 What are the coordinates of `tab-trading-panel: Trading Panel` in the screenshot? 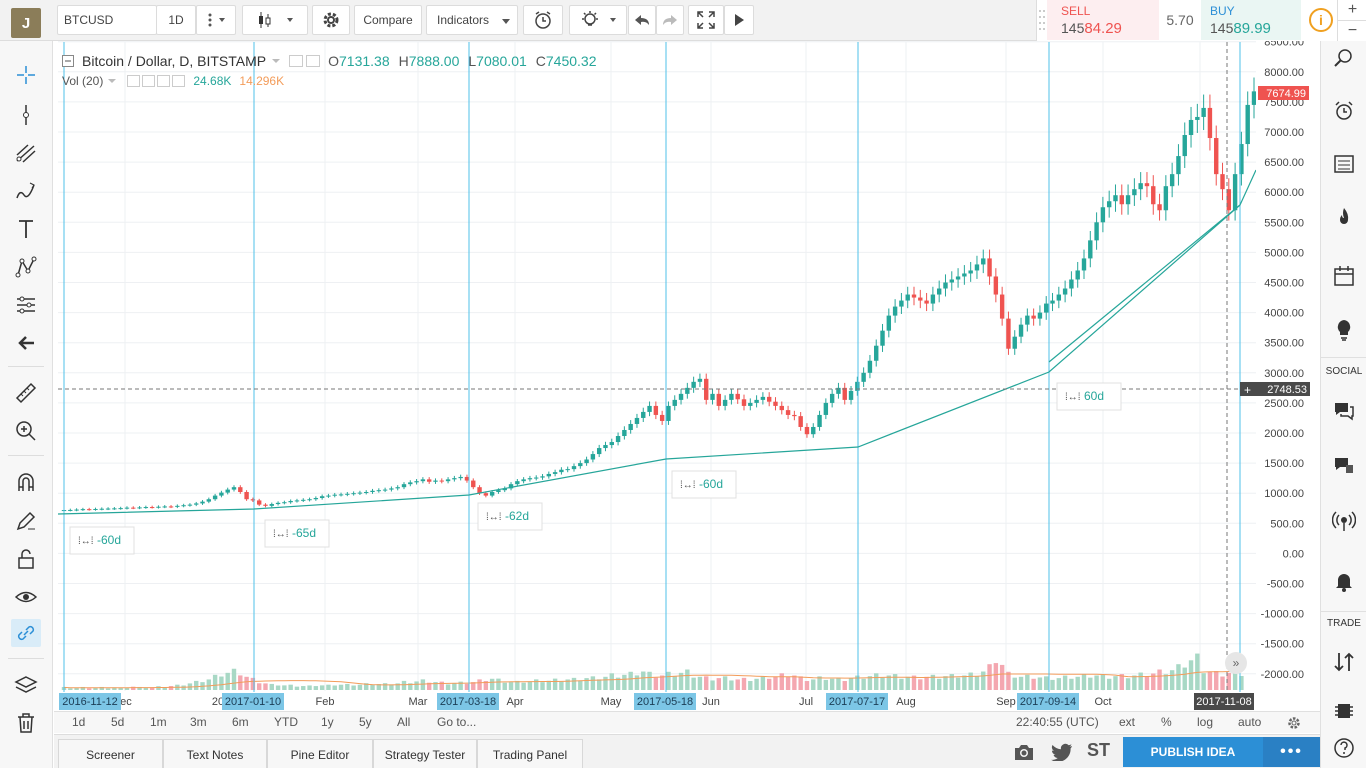 It's located at (530, 753).